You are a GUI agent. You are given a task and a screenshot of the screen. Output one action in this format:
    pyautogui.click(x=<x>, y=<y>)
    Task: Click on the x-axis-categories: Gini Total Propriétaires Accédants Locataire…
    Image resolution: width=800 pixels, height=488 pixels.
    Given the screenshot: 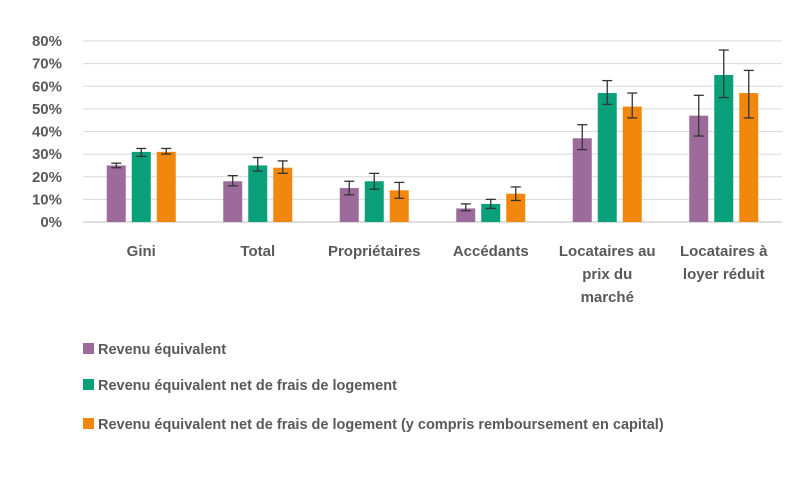 What is the action you would take?
    pyautogui.click(x=448, y=274)
    